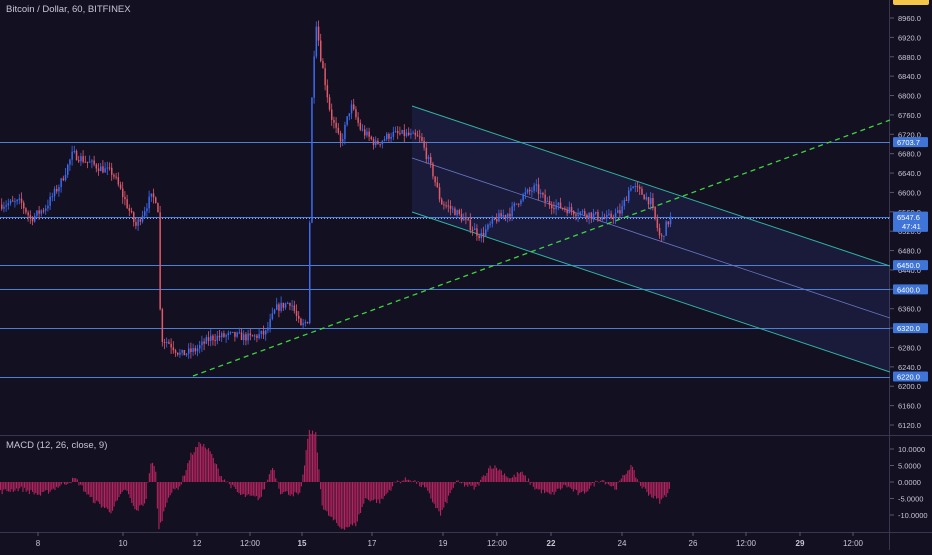 The image size is (932, 555). What do you see at coordinates (123, 543) in the screenshot?
I see `time-tick-label: 10` at bounding box center [123, 543].